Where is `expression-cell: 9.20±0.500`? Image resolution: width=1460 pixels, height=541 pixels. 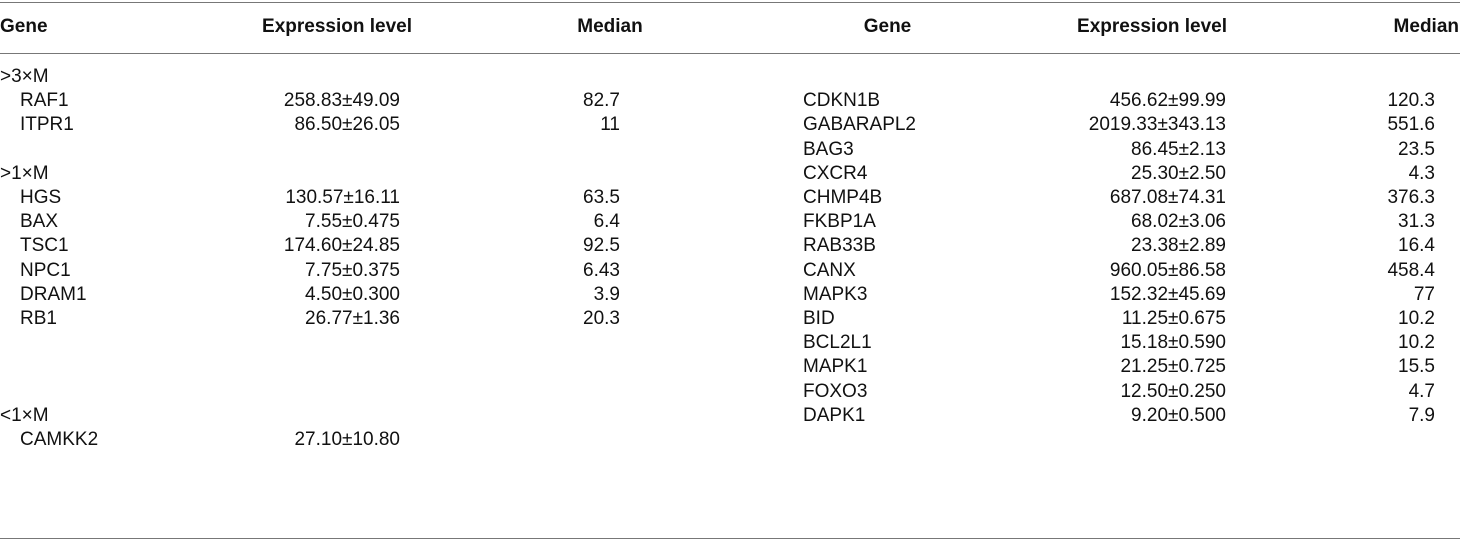 expression-cell: 9.20±0.500 is located at coordinates (1178, 415).